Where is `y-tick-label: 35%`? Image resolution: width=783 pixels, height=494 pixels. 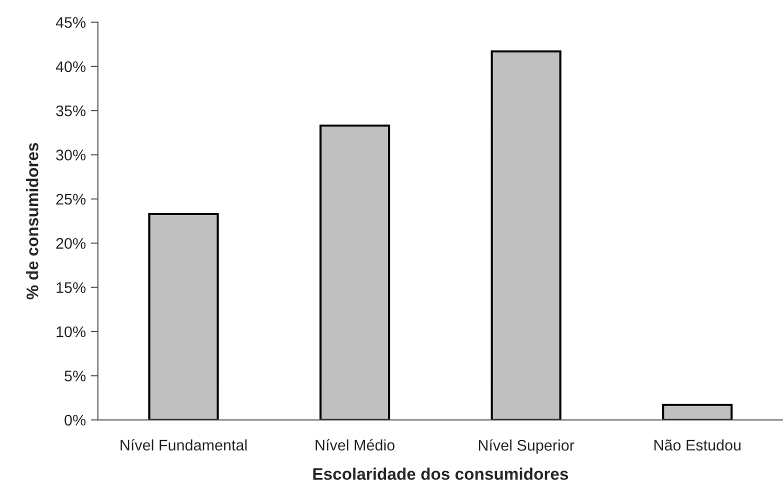
y-tick-label: 35% is located at coordinates (71, 110).